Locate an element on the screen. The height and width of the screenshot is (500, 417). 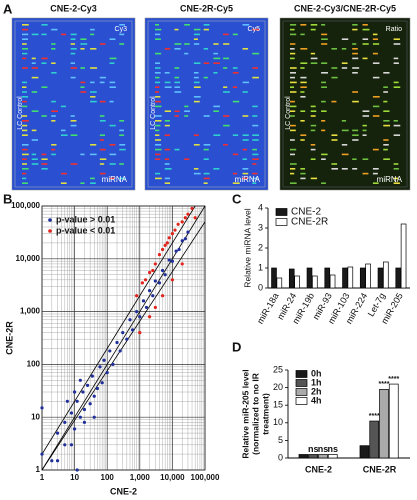
image-title: CNE-2R-Cy5 is located at coordinates (206, 8).